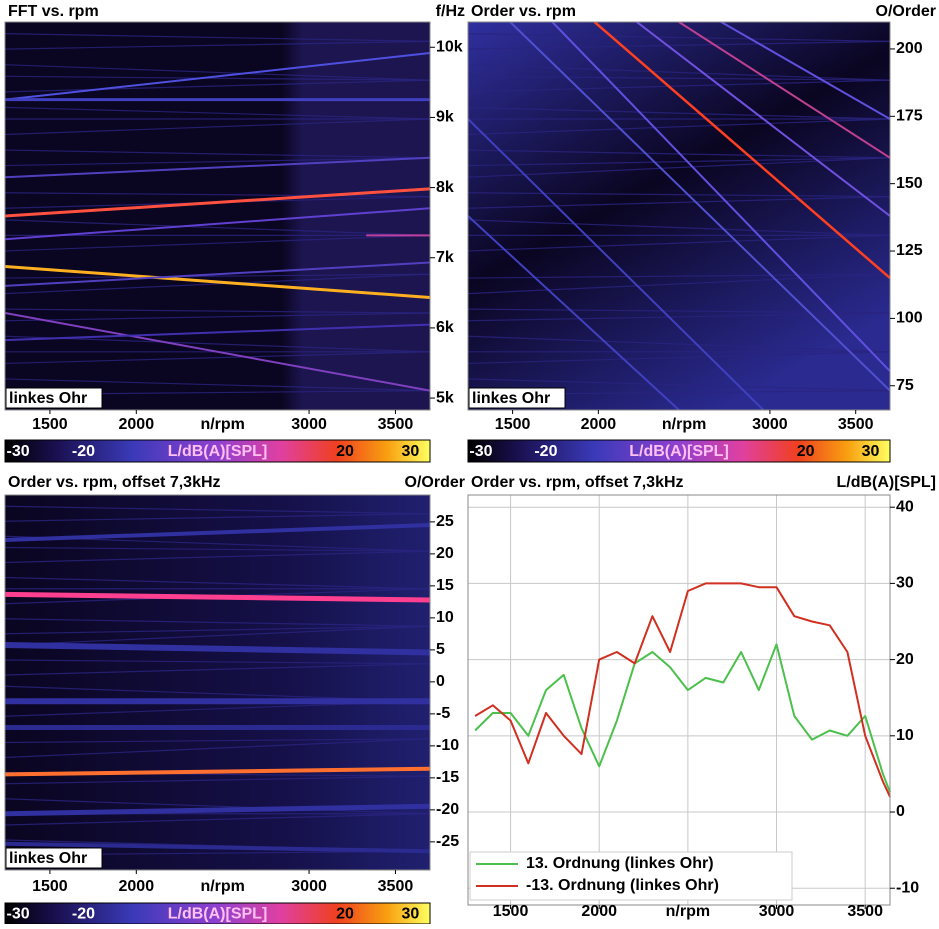 The height and width of the screenshot is (929, 939). I want to click on y-tick-label: 10, so click(445, 617).